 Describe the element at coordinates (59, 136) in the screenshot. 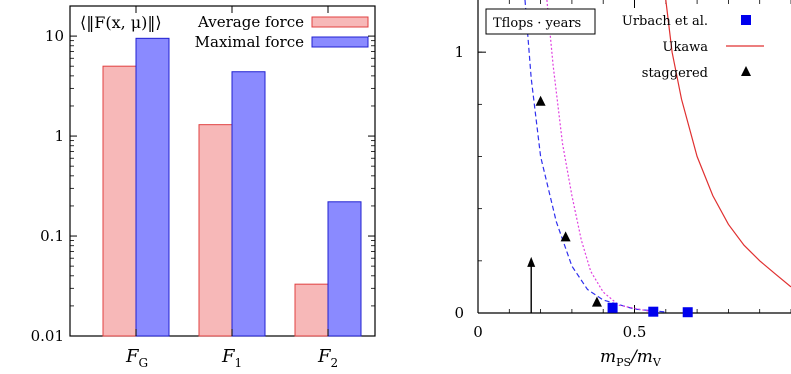

I see `left-y-tick-label: 1` at that location.